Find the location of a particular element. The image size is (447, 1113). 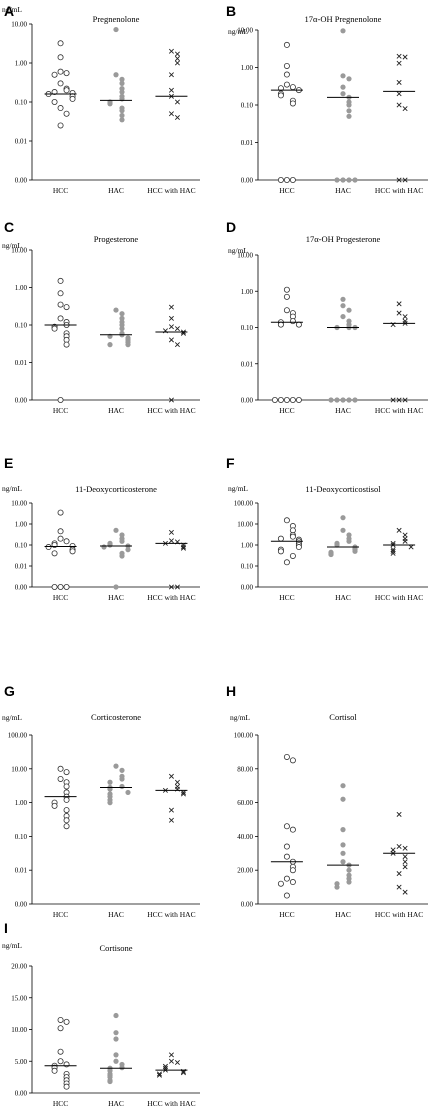

chart-title: Pregnenolone is located at coordinates (116, 19).